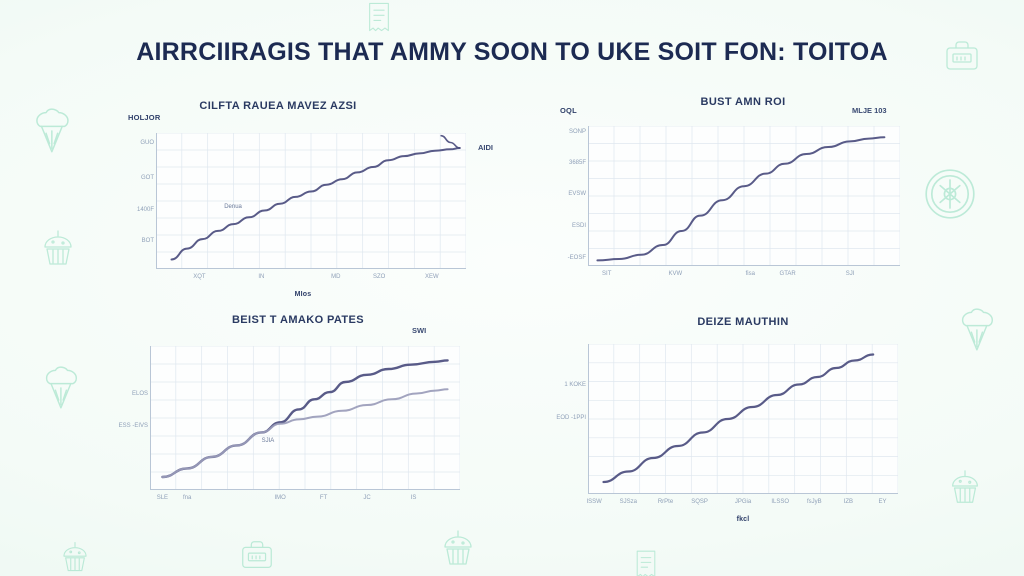 The height and width of the screenshot is (576, 1024). I want to click on x-tick-label: RrPte, so click(665, 502).